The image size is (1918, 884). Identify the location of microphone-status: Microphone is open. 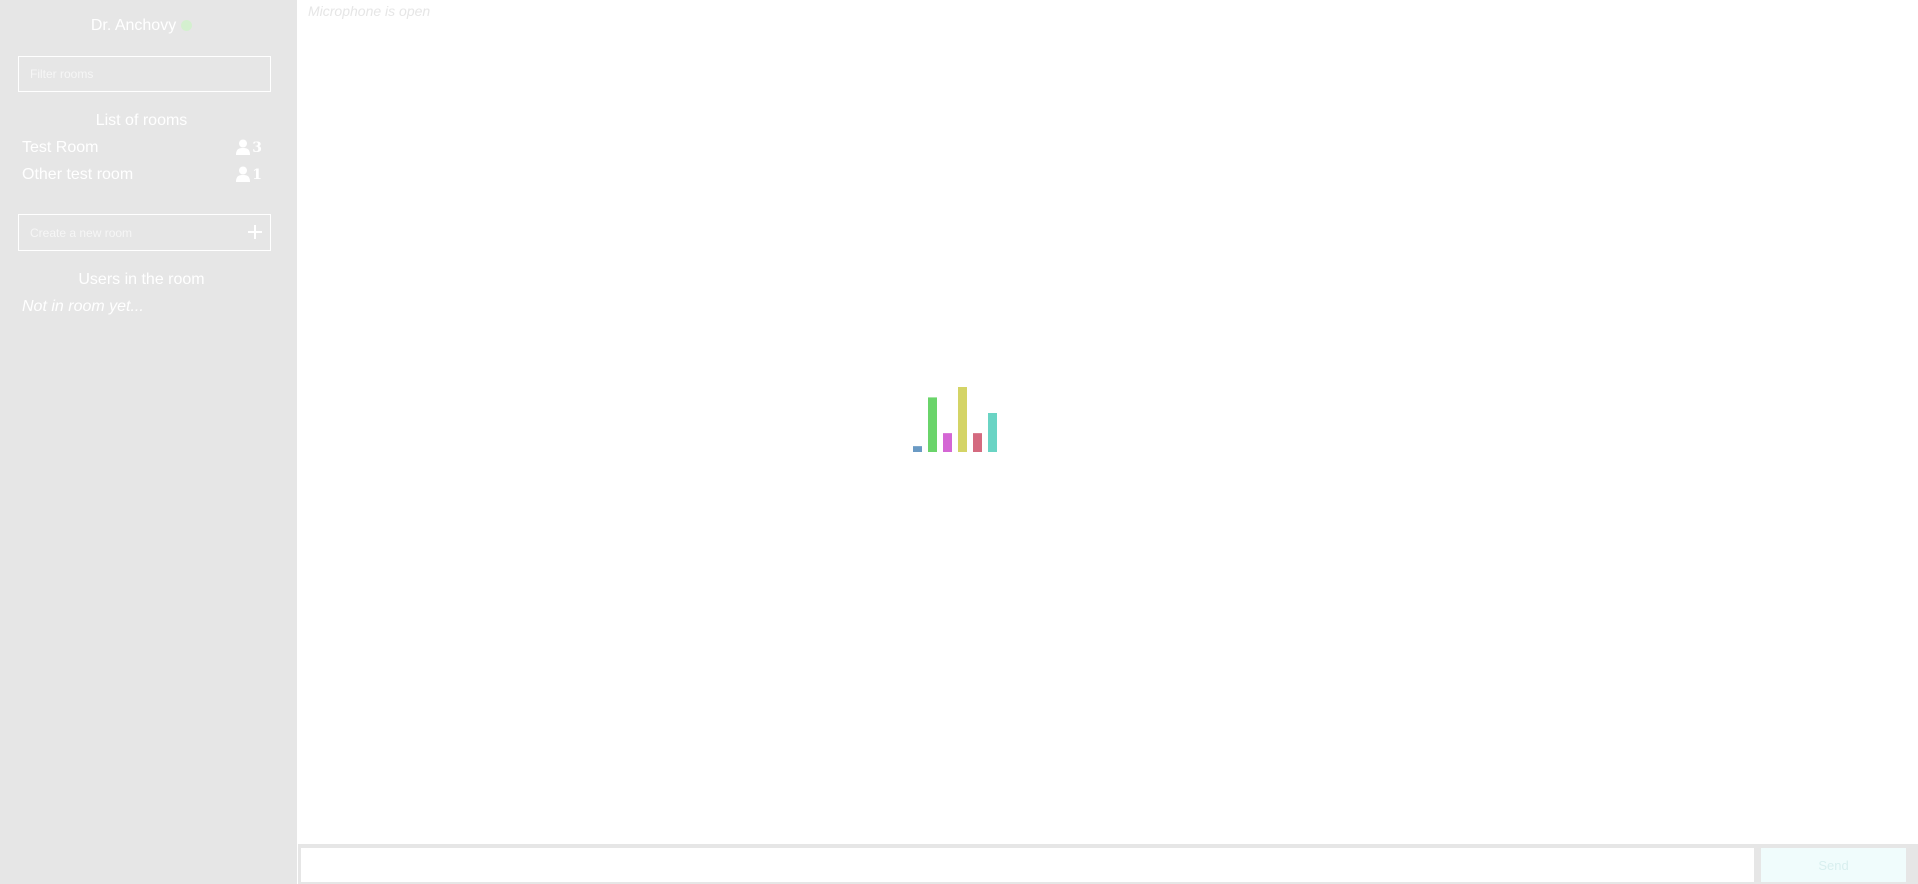
(369, 11).